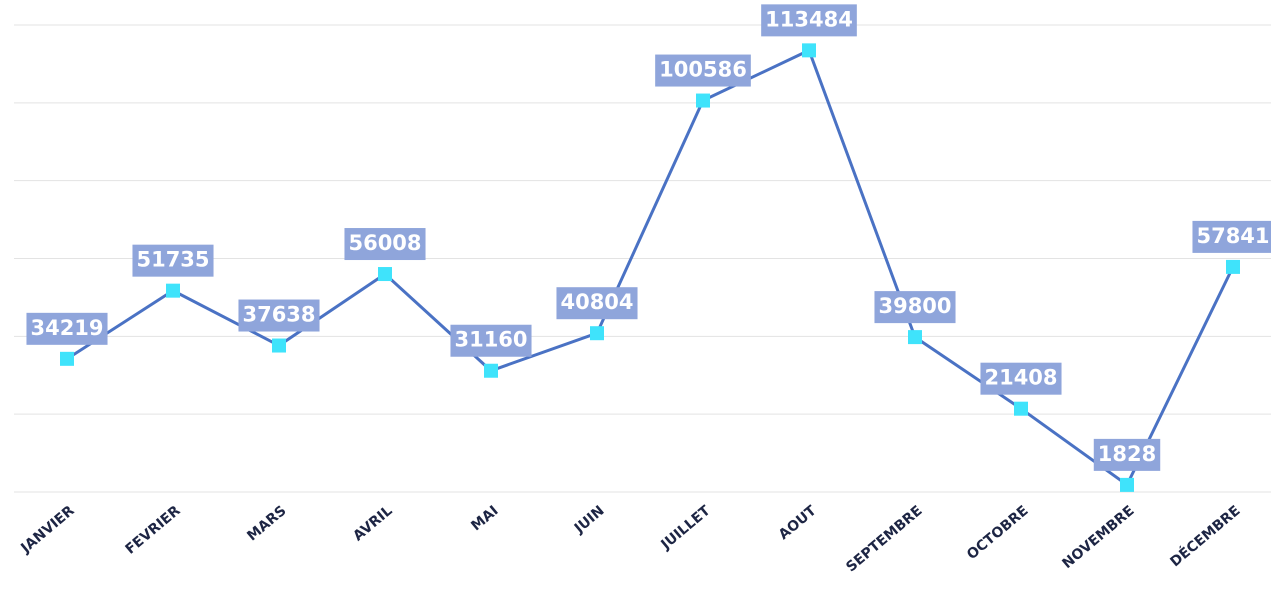  I want to click on value-label-text: 21408, so click(1020, 378).